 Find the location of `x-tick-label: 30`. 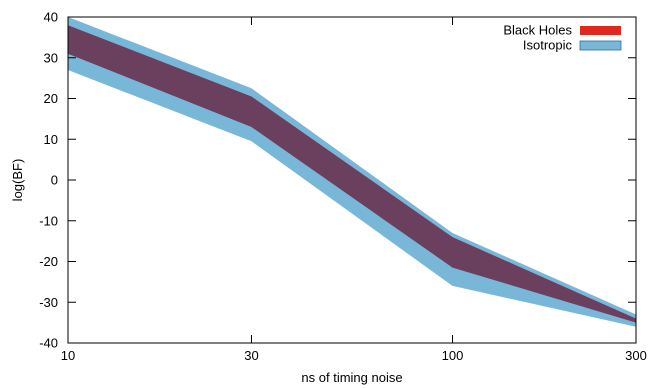

x-tick-label: 30 is located at coordinates (251, 355).